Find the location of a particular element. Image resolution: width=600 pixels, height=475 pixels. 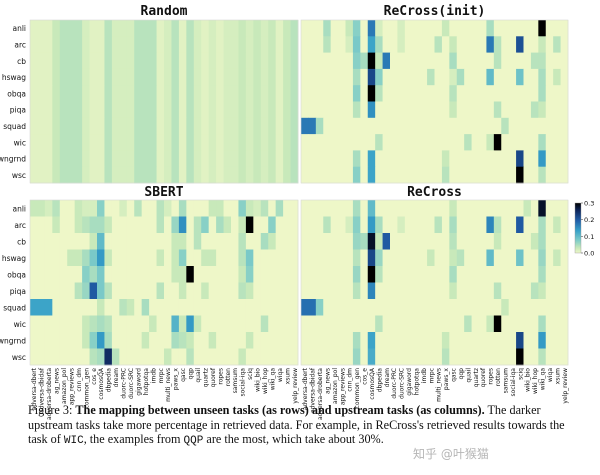

panel-title-3: ReCross is located at coordinates (434, 192).